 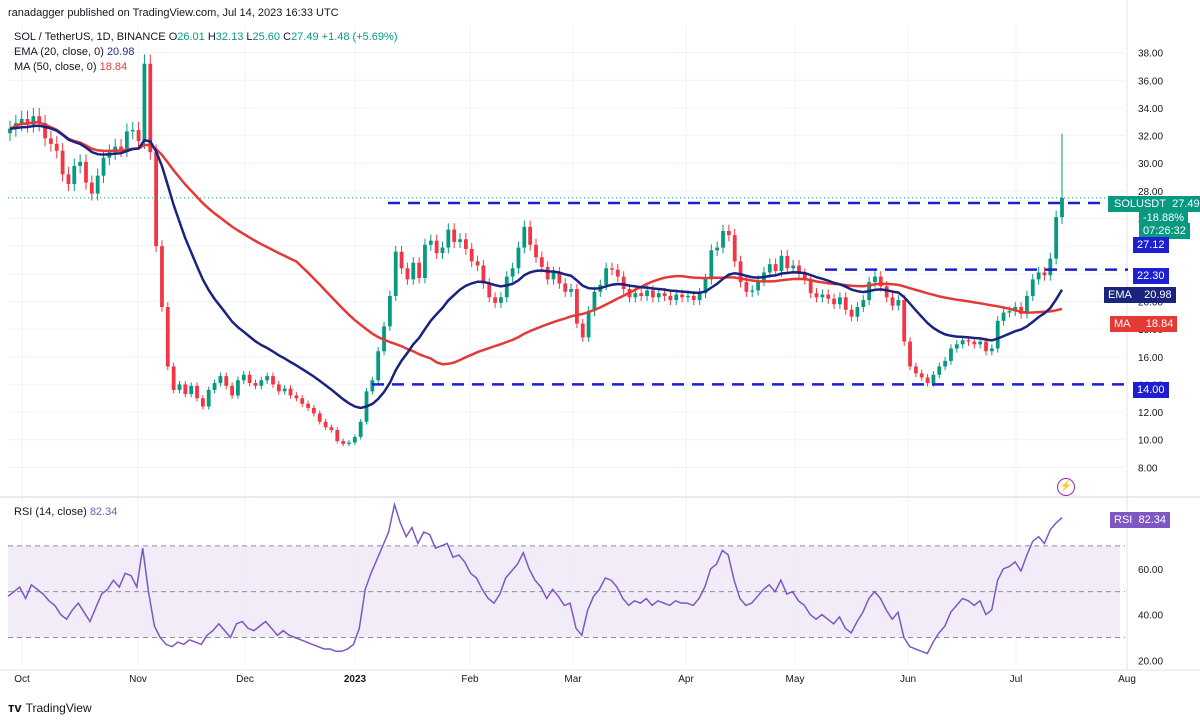 I want to click on x-tick-label: Apr, so click(x=686, y=679).